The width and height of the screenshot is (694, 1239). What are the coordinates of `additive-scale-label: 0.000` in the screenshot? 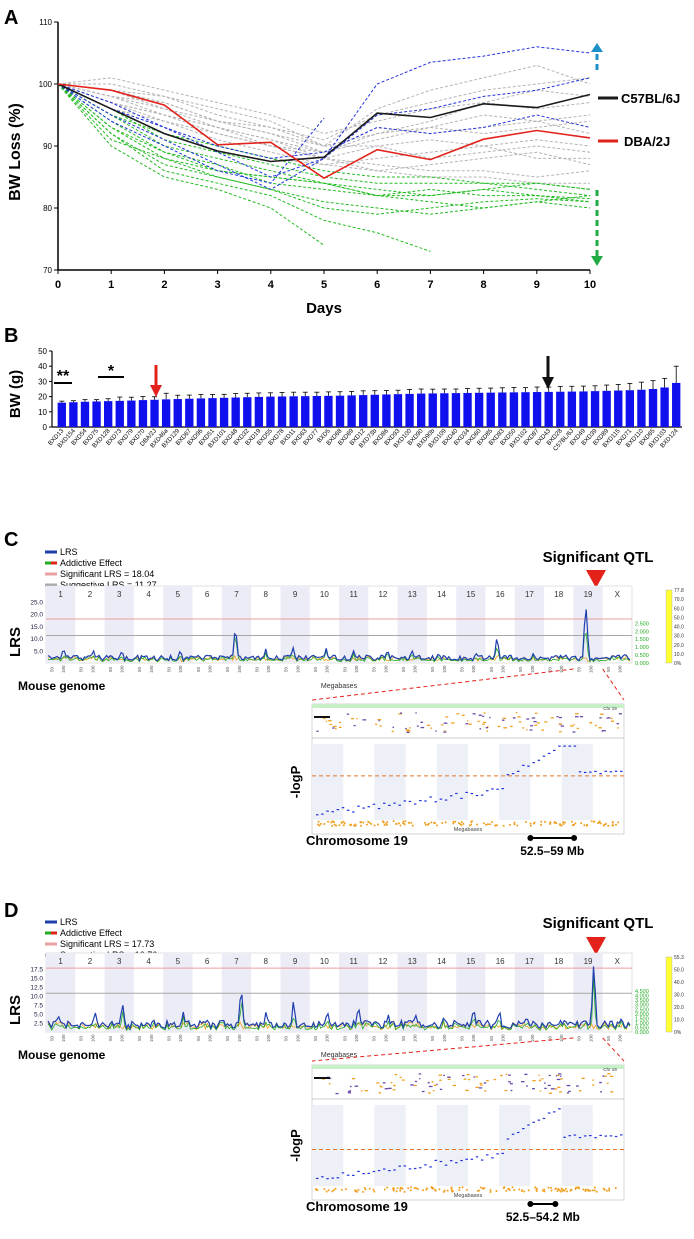 It's located at (642, 1033).